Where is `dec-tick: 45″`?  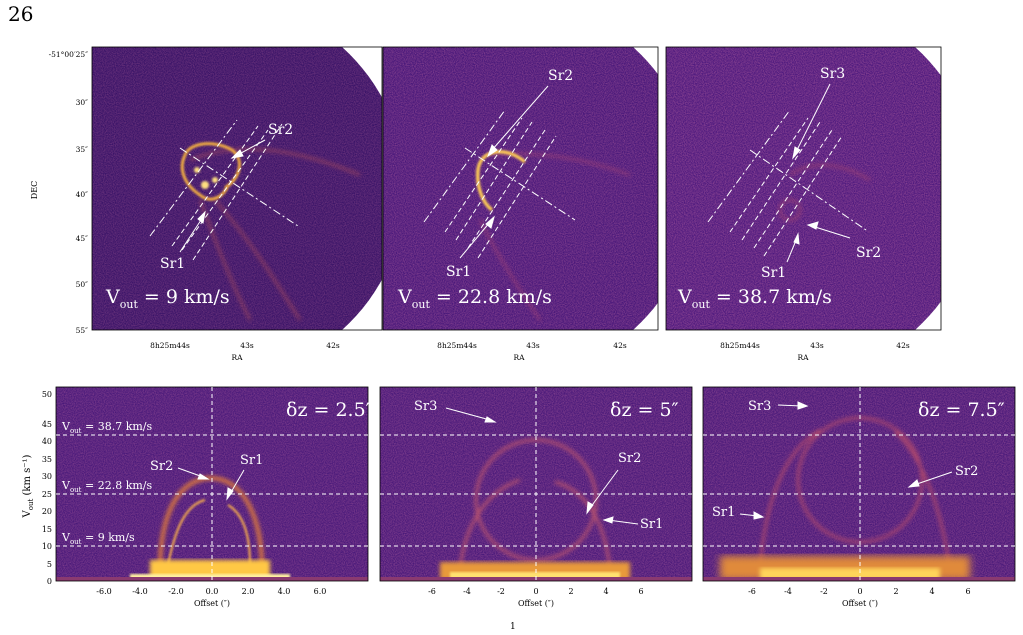 dec-tick: 45″ is located at coordinates (82, 238).